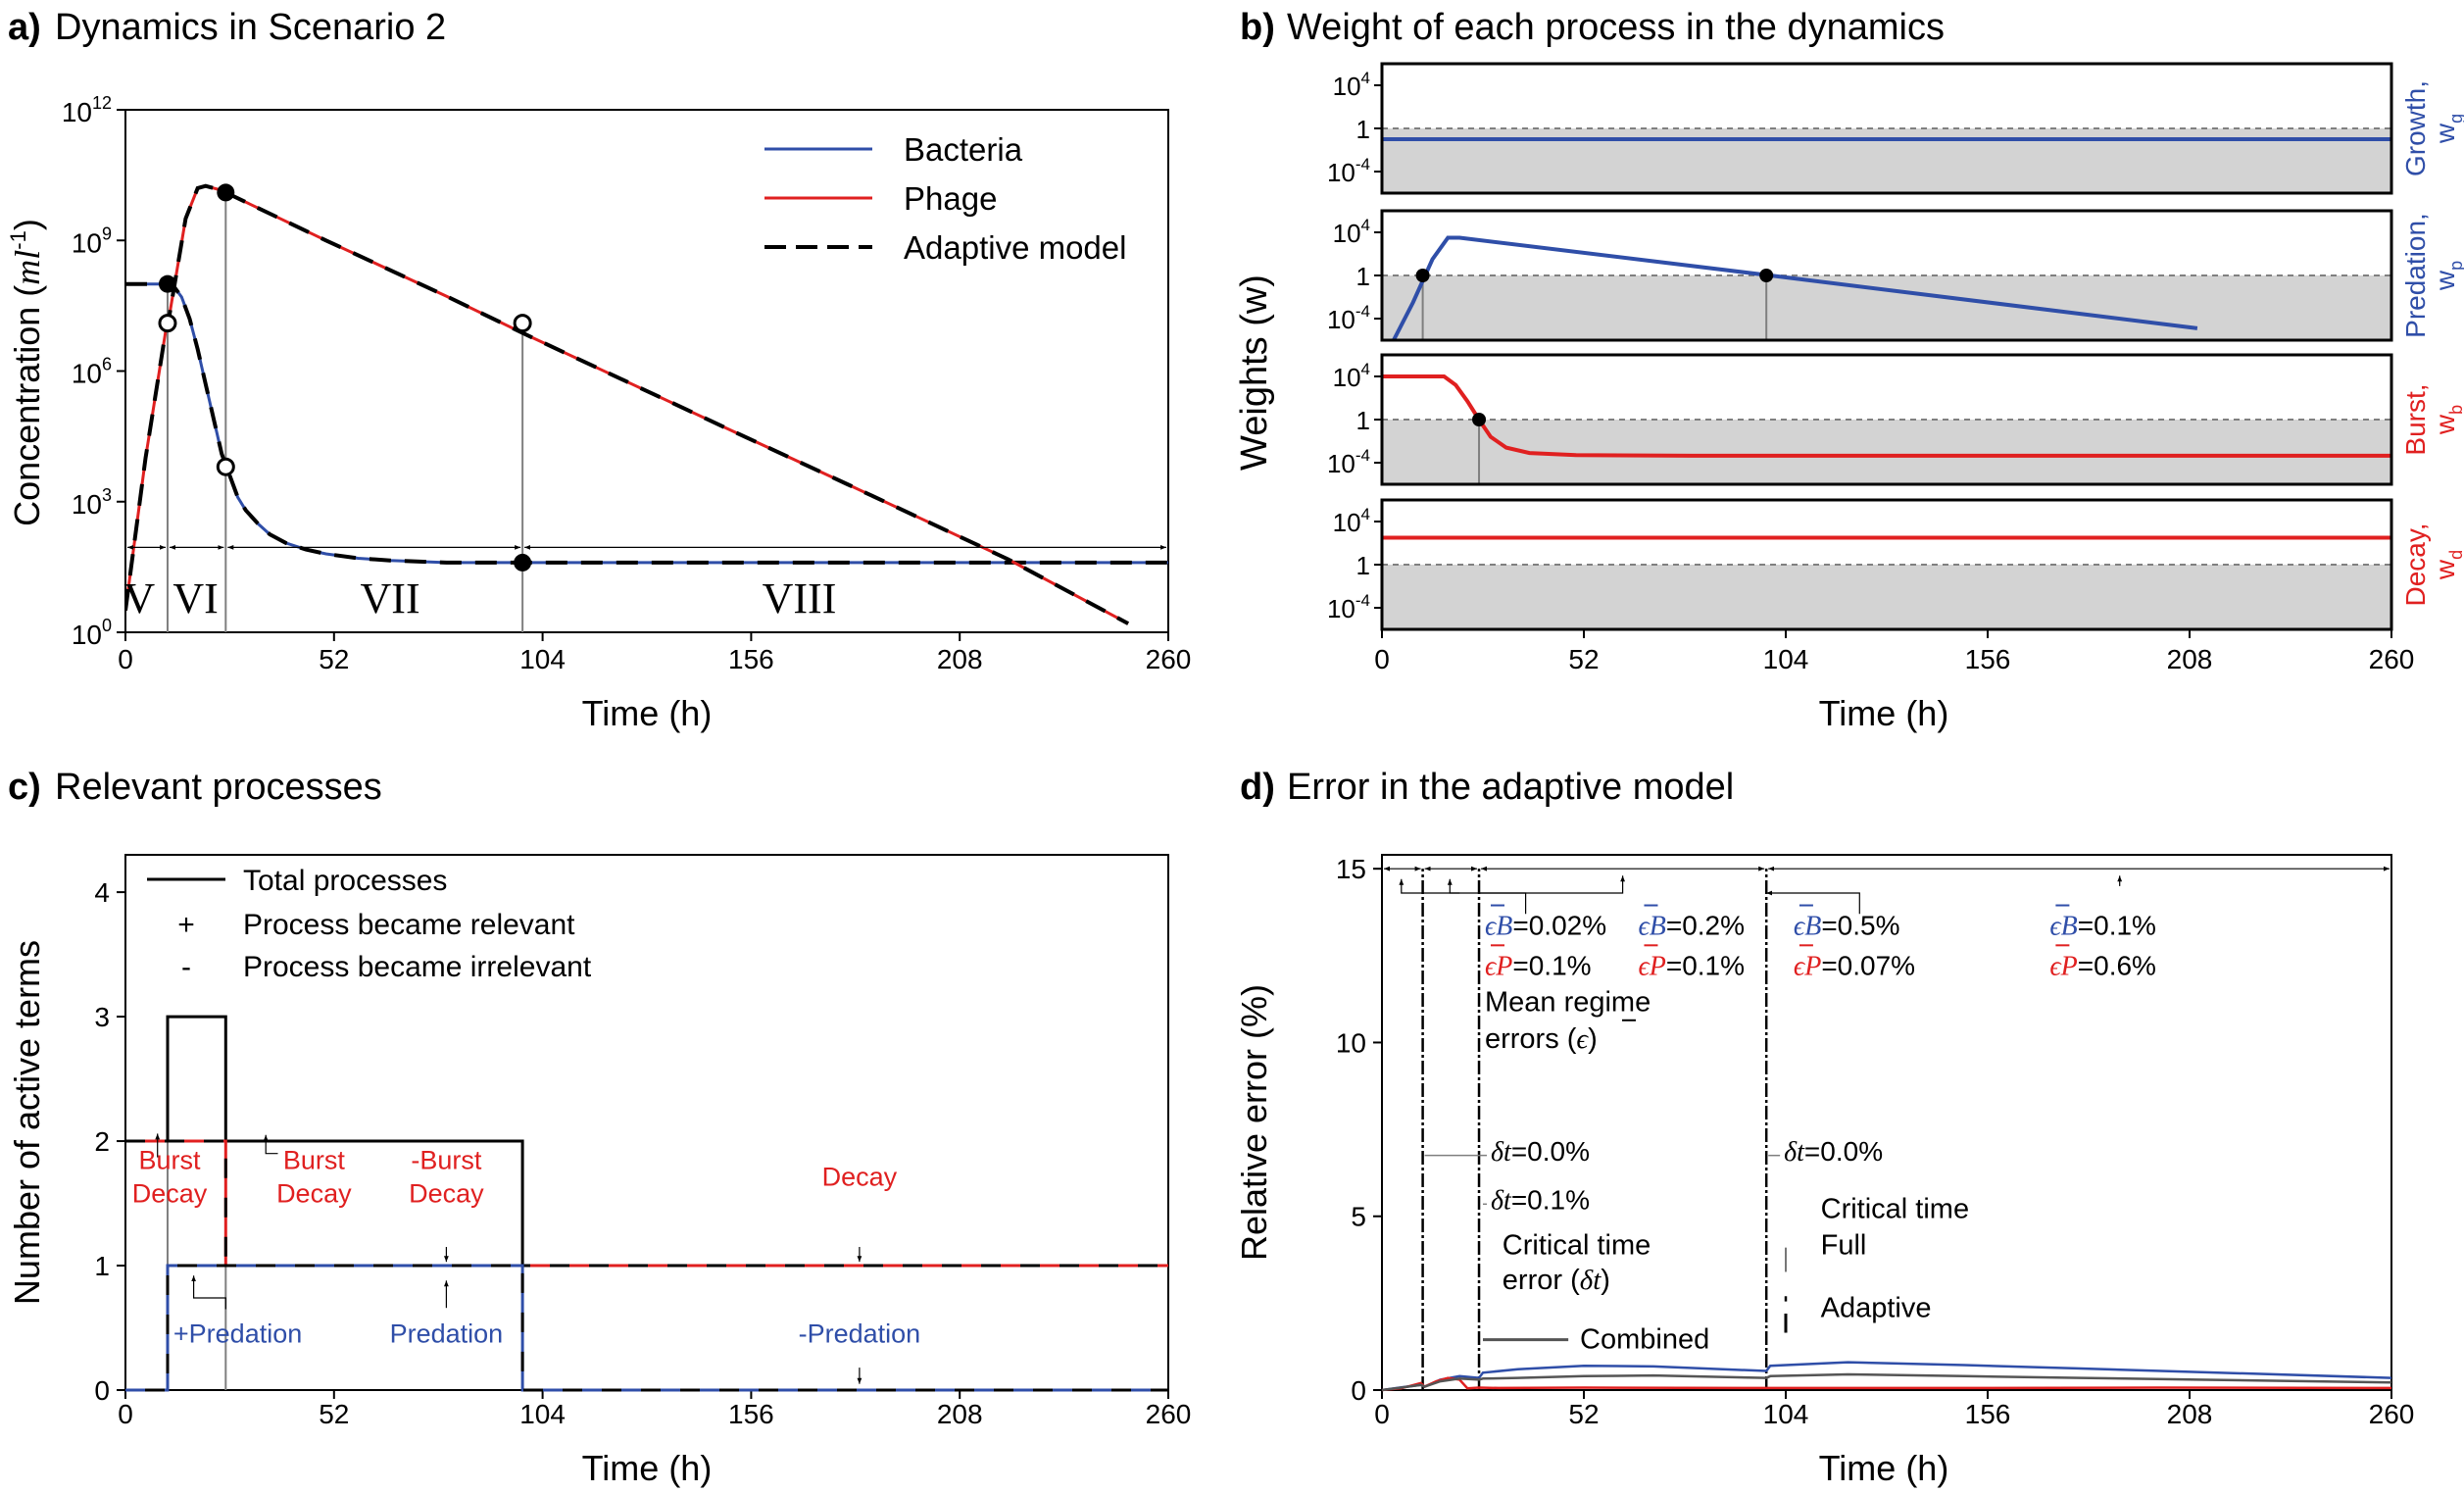 The image size is (2464, 1493). I want to click on b-ytick-label-3-0: 10⁴, so click(1352, 521).